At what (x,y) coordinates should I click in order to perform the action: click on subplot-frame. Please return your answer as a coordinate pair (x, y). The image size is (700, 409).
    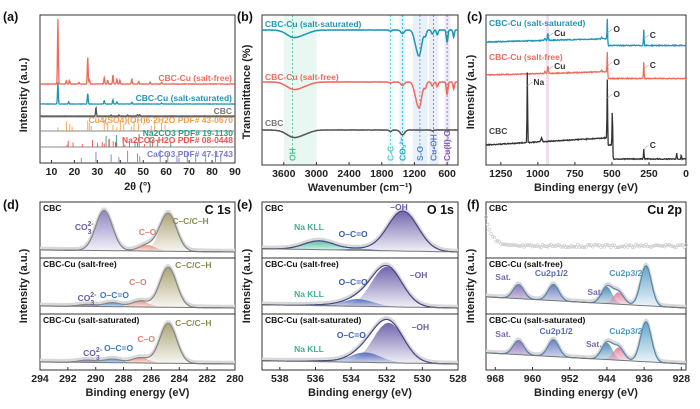
    Looking at the image, I should click on (360, 342).